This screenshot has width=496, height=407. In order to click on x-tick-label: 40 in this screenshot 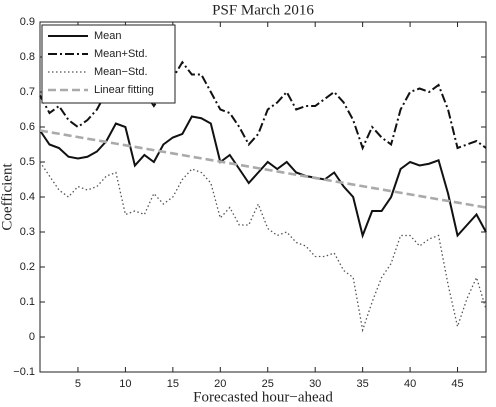, I will do `click(410, 384)`.